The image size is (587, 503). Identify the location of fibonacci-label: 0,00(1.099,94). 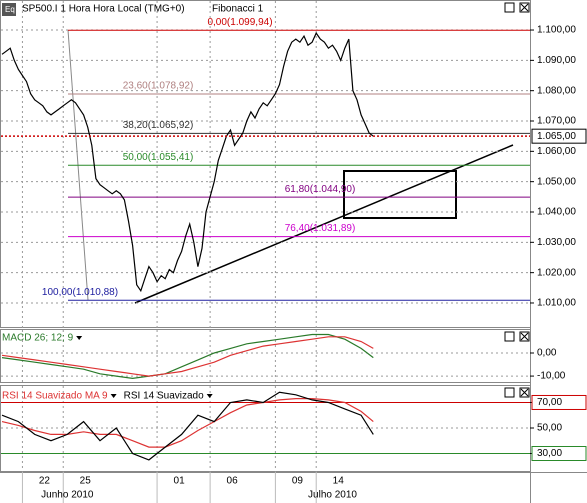
(239, 22).